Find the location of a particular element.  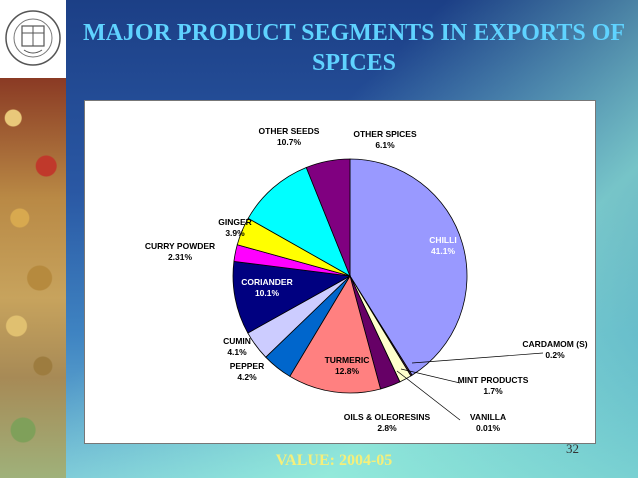

slice-value-other-spices: 6.1% is located at coordinates (385, 145).